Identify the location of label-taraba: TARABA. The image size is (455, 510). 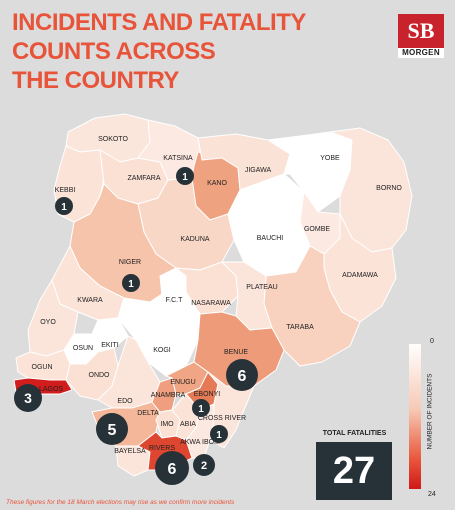
(300, 327).